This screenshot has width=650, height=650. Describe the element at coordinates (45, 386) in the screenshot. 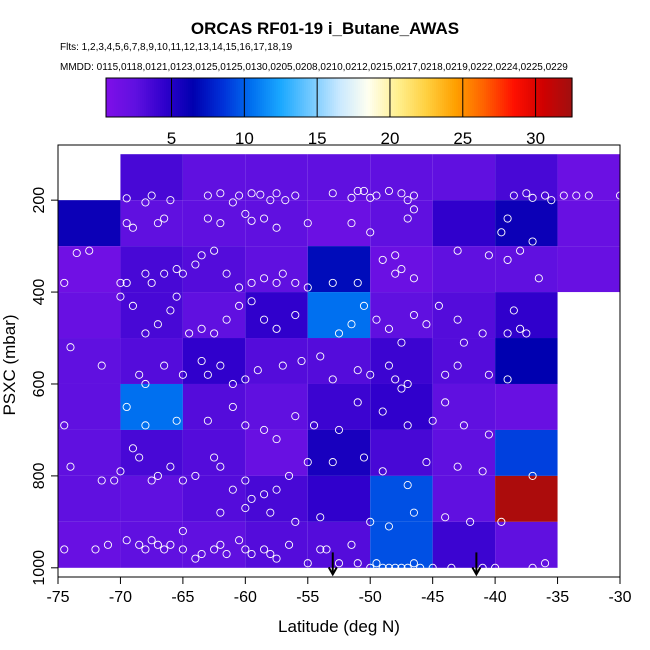

I see `y-axis: 200 400 600 800 1000` at that location.